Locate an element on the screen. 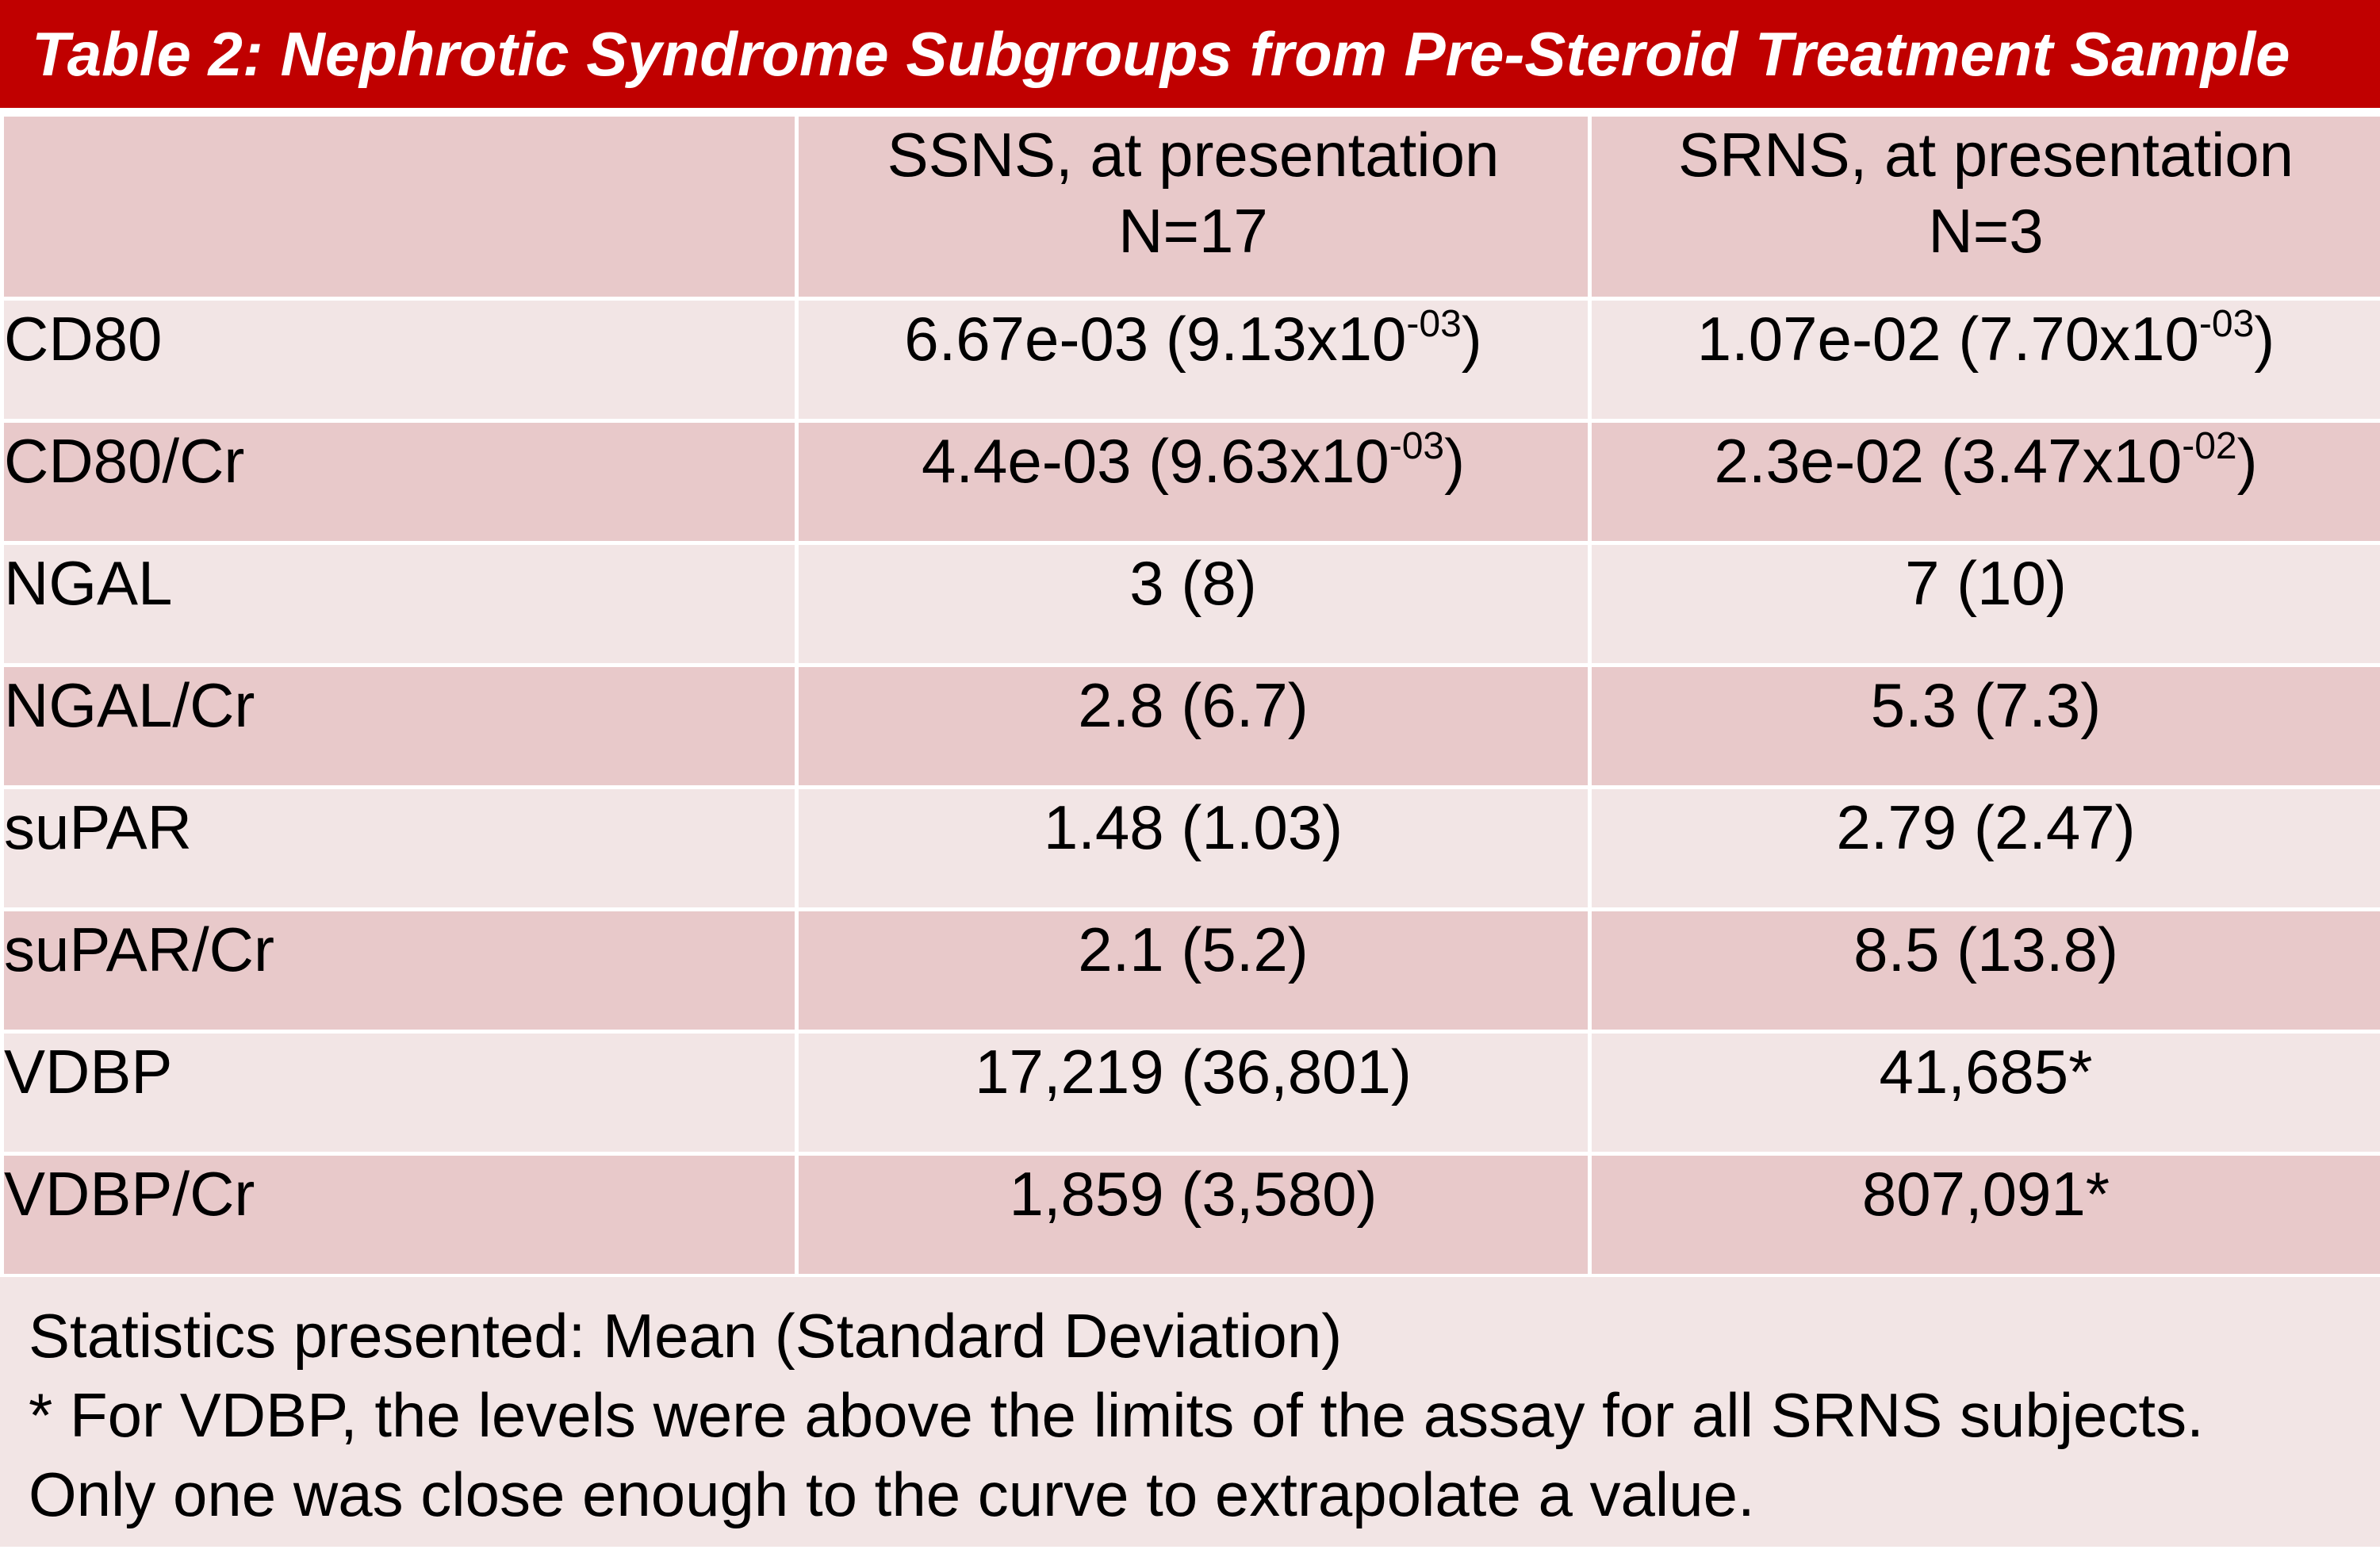  table-row: NGAL 3 (8) 7 (10) is located at coordinates (1190, 604).